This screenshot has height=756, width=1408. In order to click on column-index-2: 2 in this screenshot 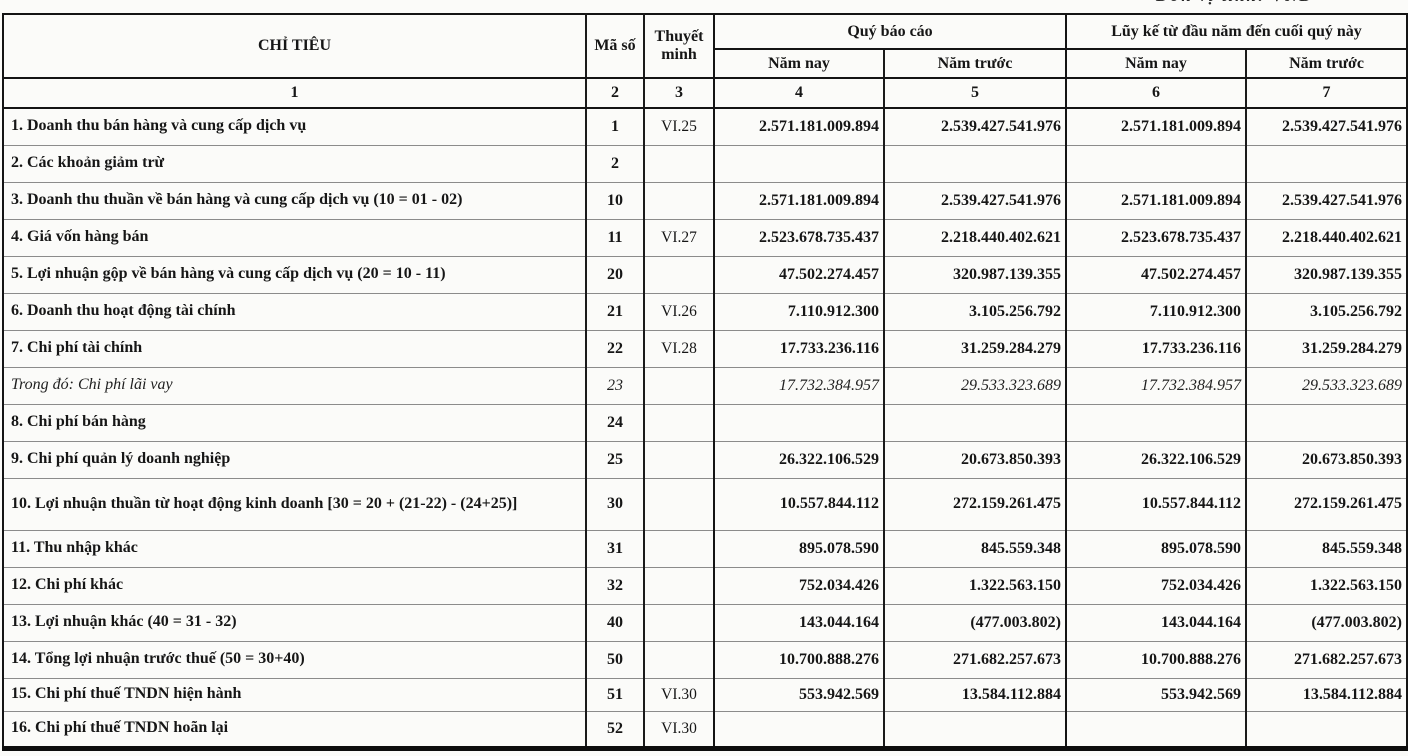, I will do `click(615, 93)`.